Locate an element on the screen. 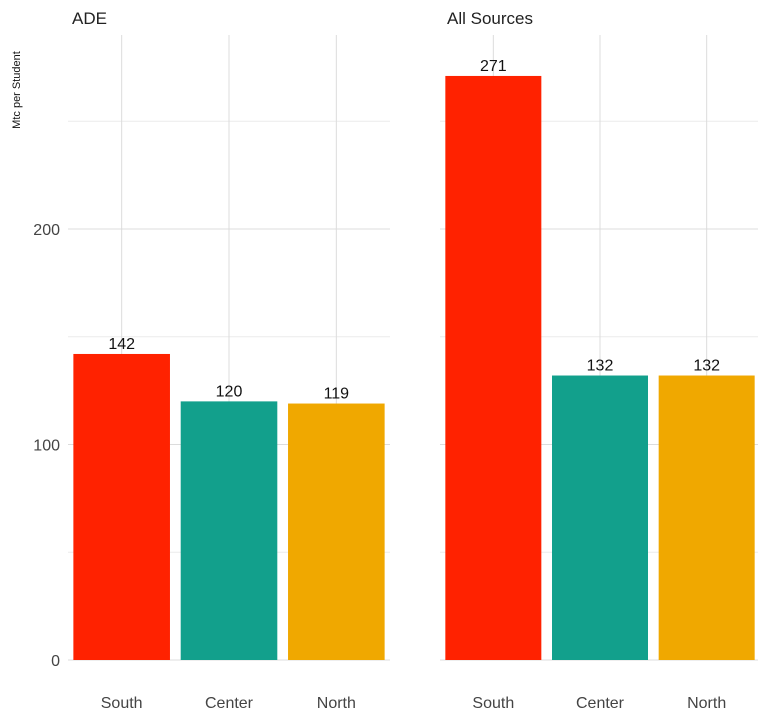  panel-title: ADE is located at coordinates (89, 18).